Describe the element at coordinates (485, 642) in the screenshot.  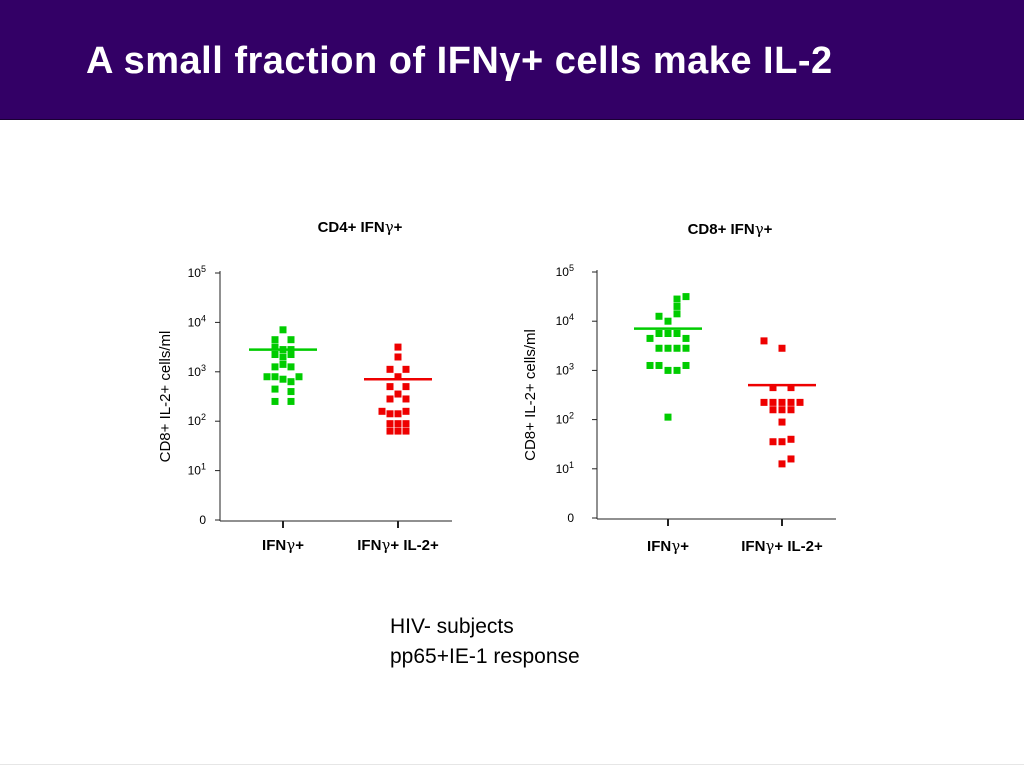
I see `caption: HIV- subjects pp65+IE-1 response` at that location.